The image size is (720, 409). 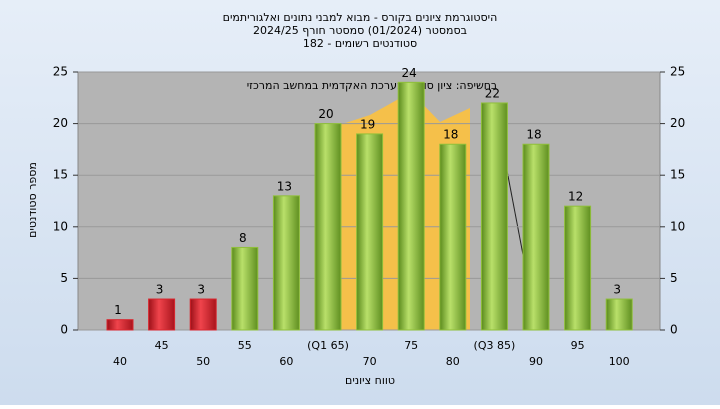 I want to click on x-tick-label: 100, so click(x=619, y=361).